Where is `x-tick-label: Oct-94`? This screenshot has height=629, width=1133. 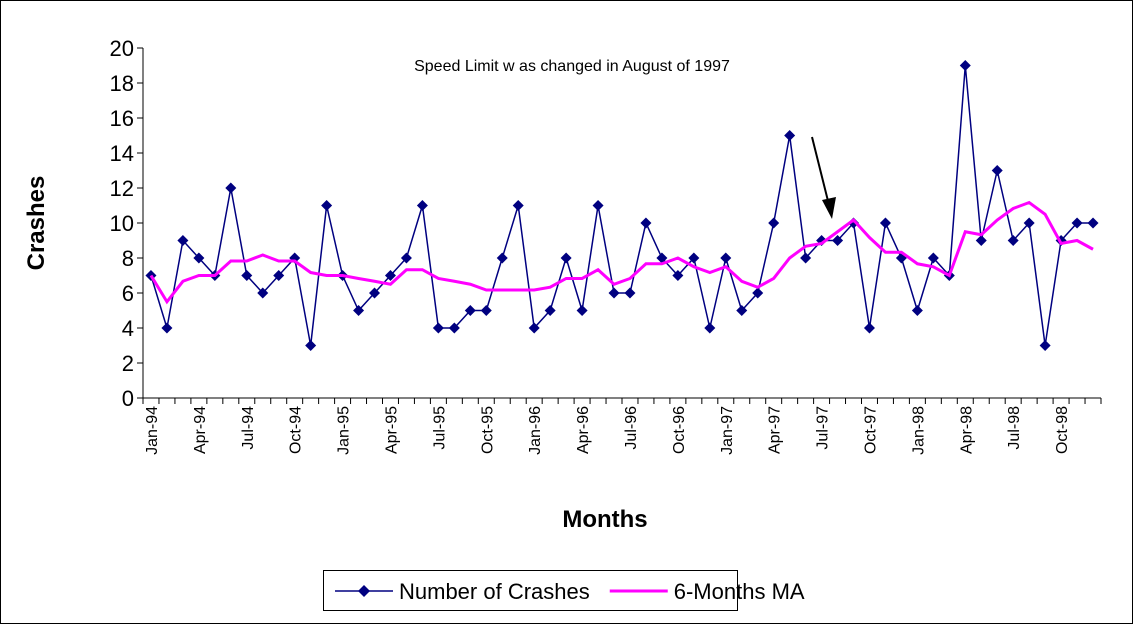 x-tick-label: Oct-94 is located at coordinates (296, 430).